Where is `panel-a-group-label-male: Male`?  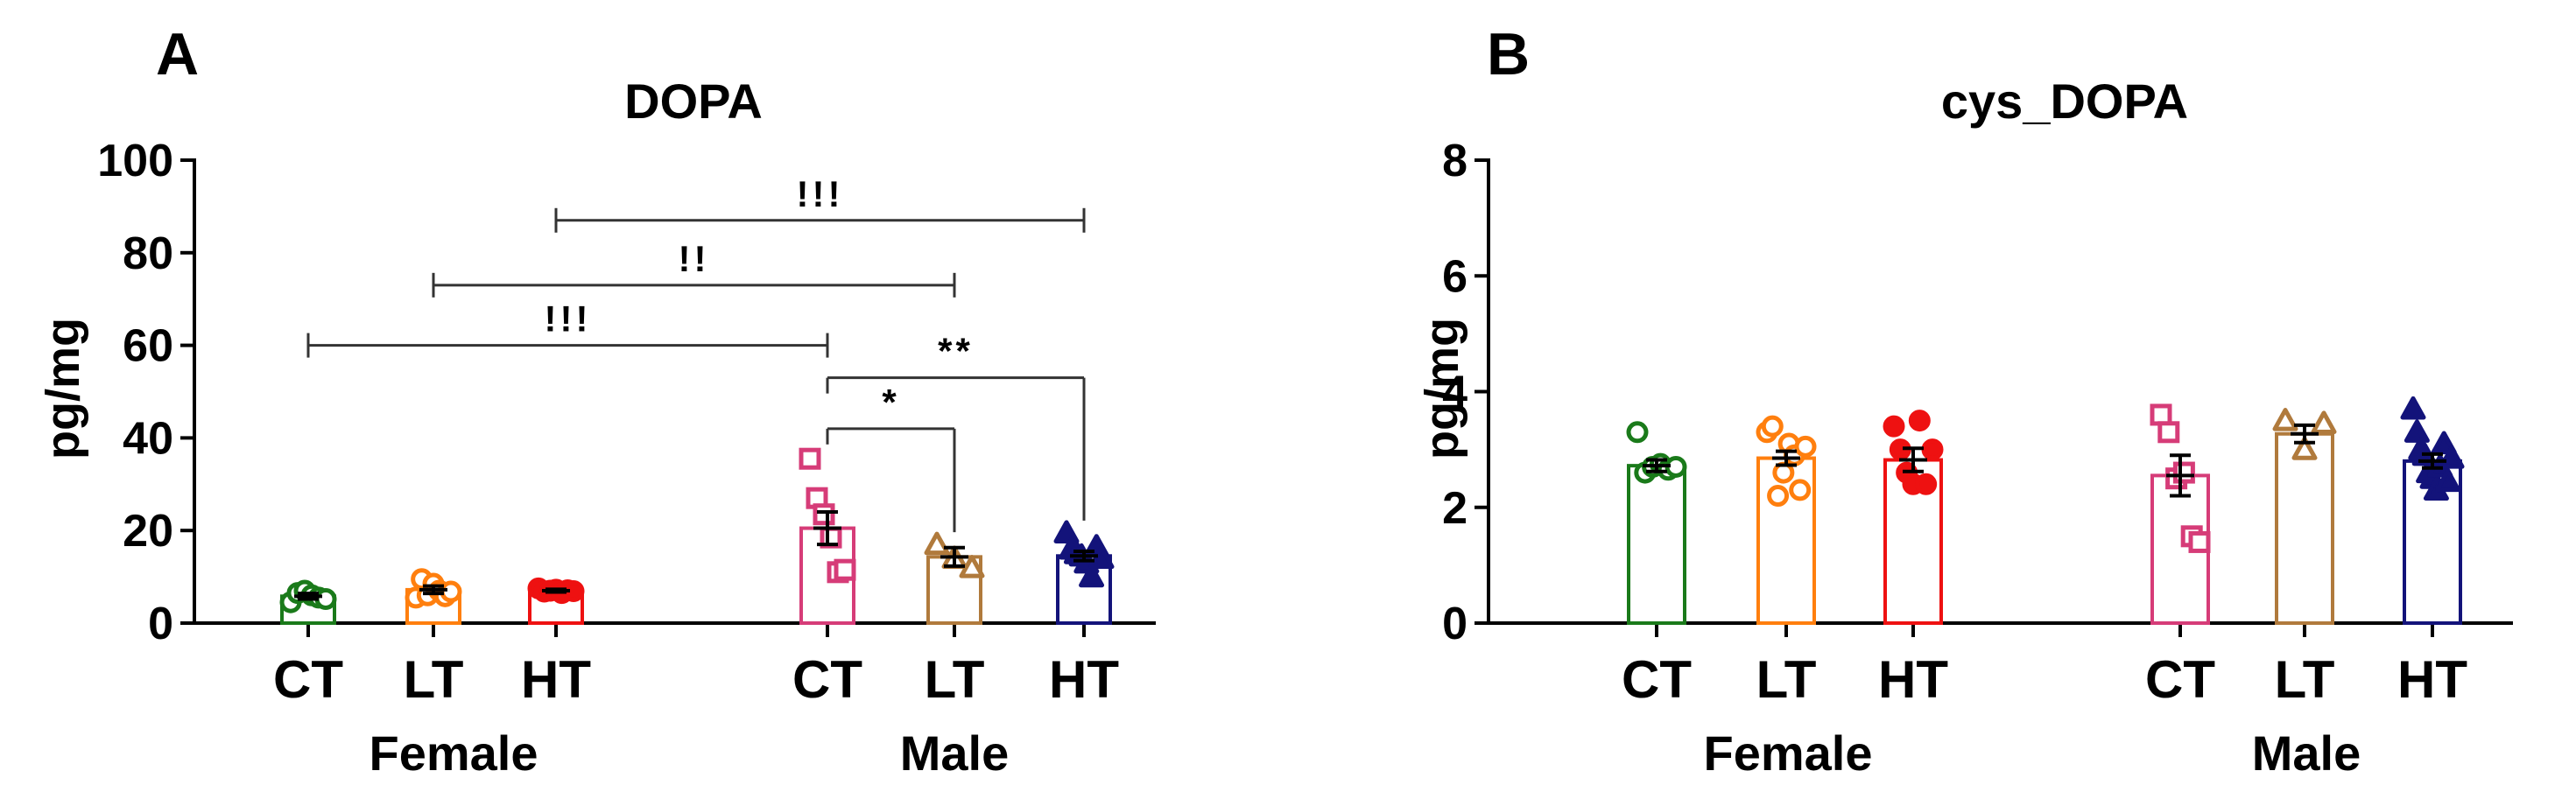 panel-a-group-label-male: Male is located at coordinates (955, 753).